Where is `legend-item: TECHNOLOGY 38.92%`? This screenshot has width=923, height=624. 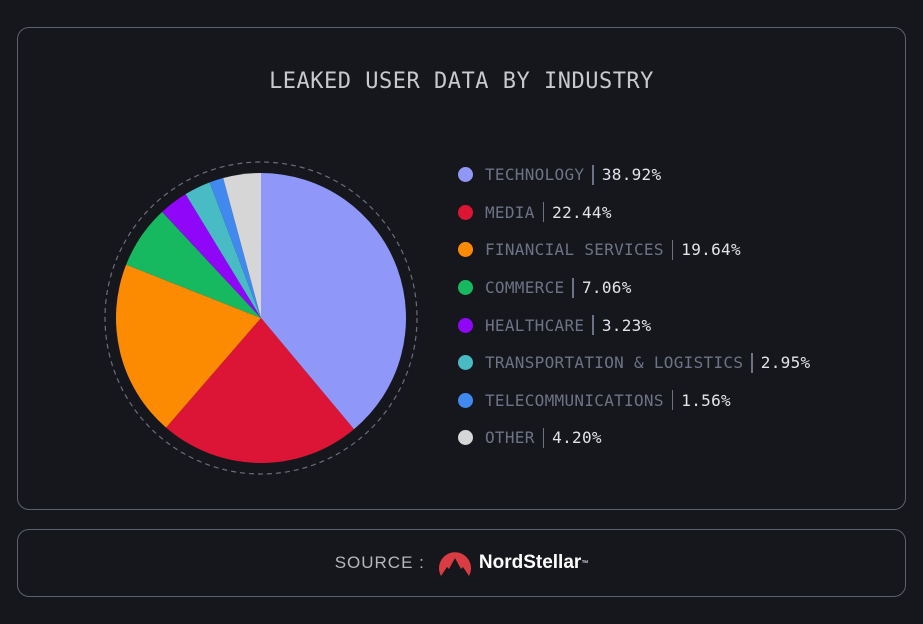
legend-item: TECHNOLOGY 38.92% is located at coordinates (634, 175).